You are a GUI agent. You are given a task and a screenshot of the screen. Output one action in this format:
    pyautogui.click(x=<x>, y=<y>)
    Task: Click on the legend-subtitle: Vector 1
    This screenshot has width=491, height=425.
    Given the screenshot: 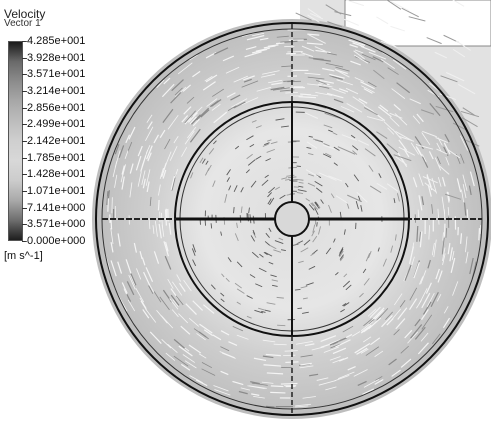 What is the action you would take?
    pyautogui.click(x=22, y=23)
    